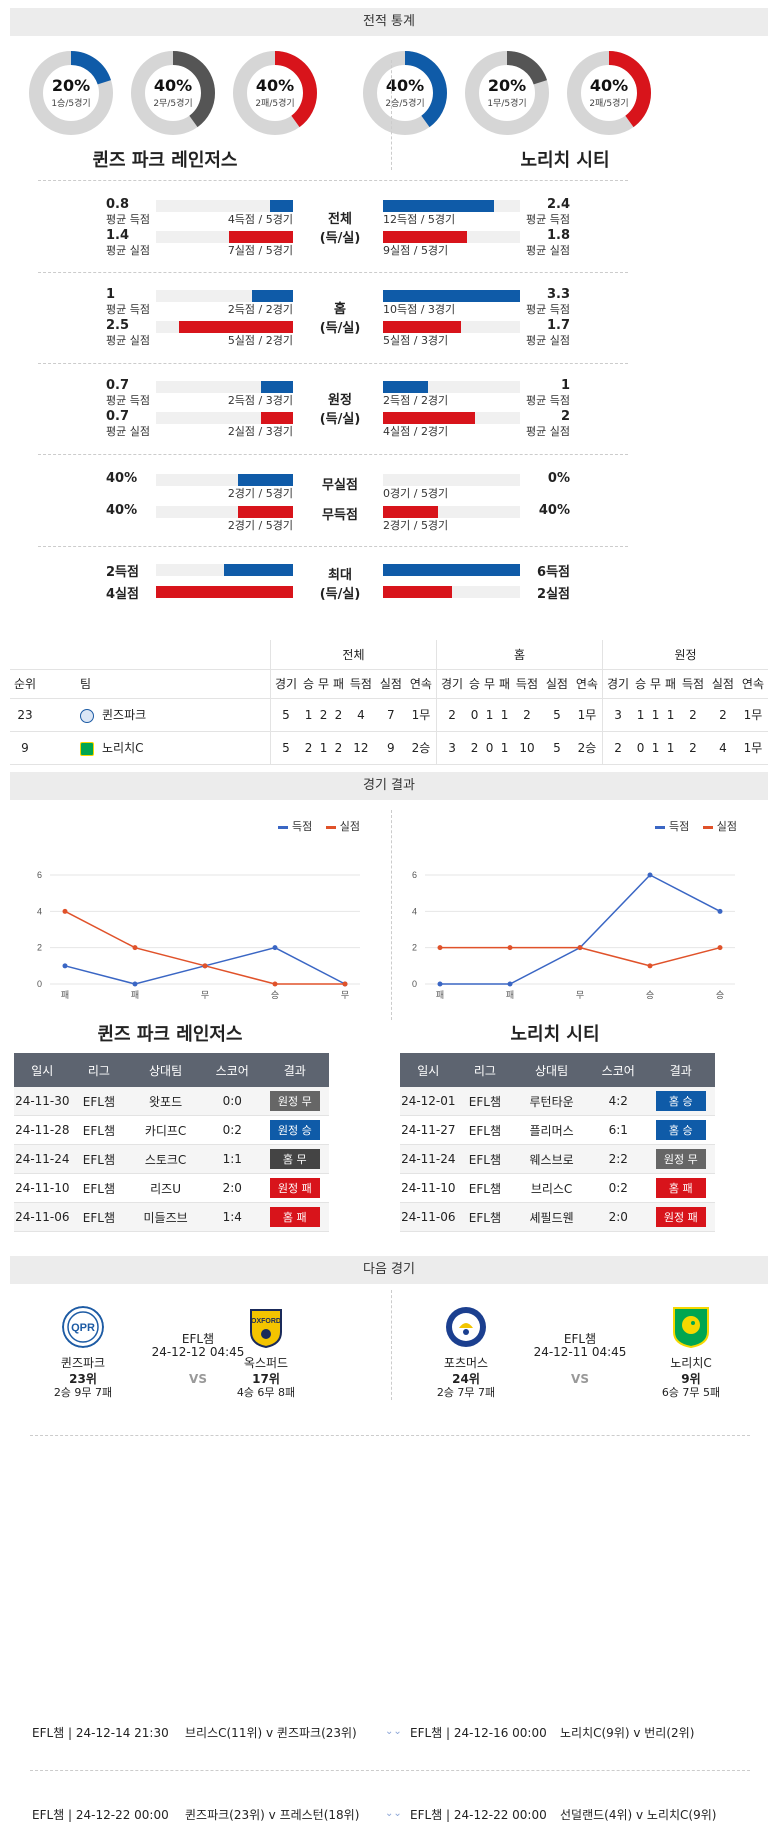 Image resolution: width=778 pixels, height=1831 pixels. What do you see at coordinates (340, 419) in the screenshot?
I see `stat-center-sub: (득/실)` at bounding box center [340, 419].